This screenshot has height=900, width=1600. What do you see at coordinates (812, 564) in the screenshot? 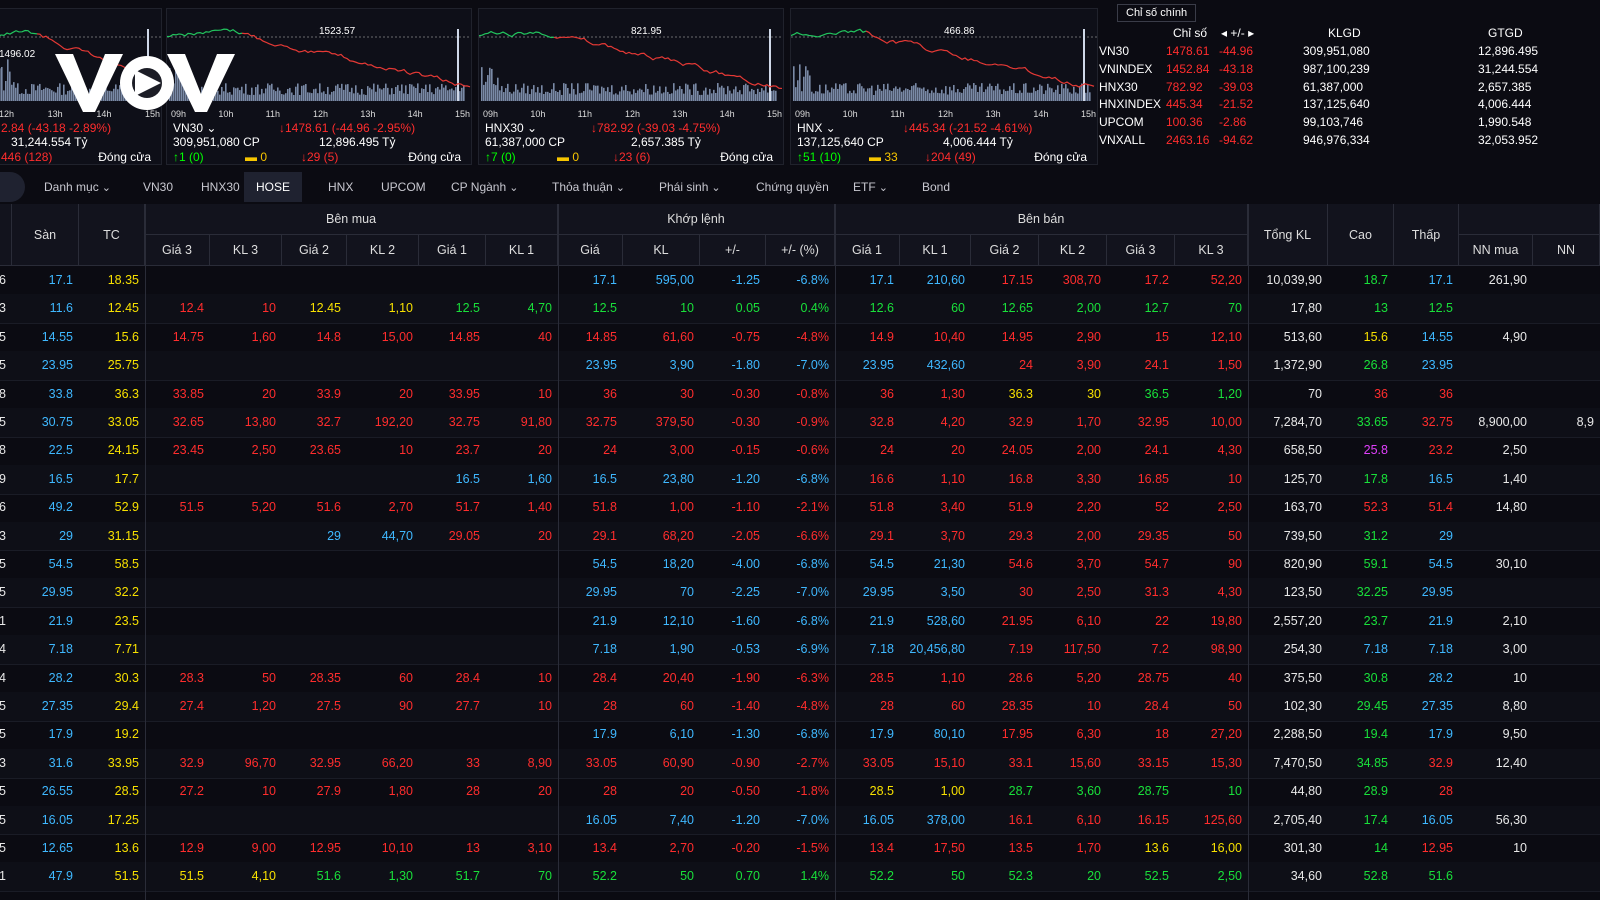
I see `cell: -6.8%` at bounding box center [812, 564].